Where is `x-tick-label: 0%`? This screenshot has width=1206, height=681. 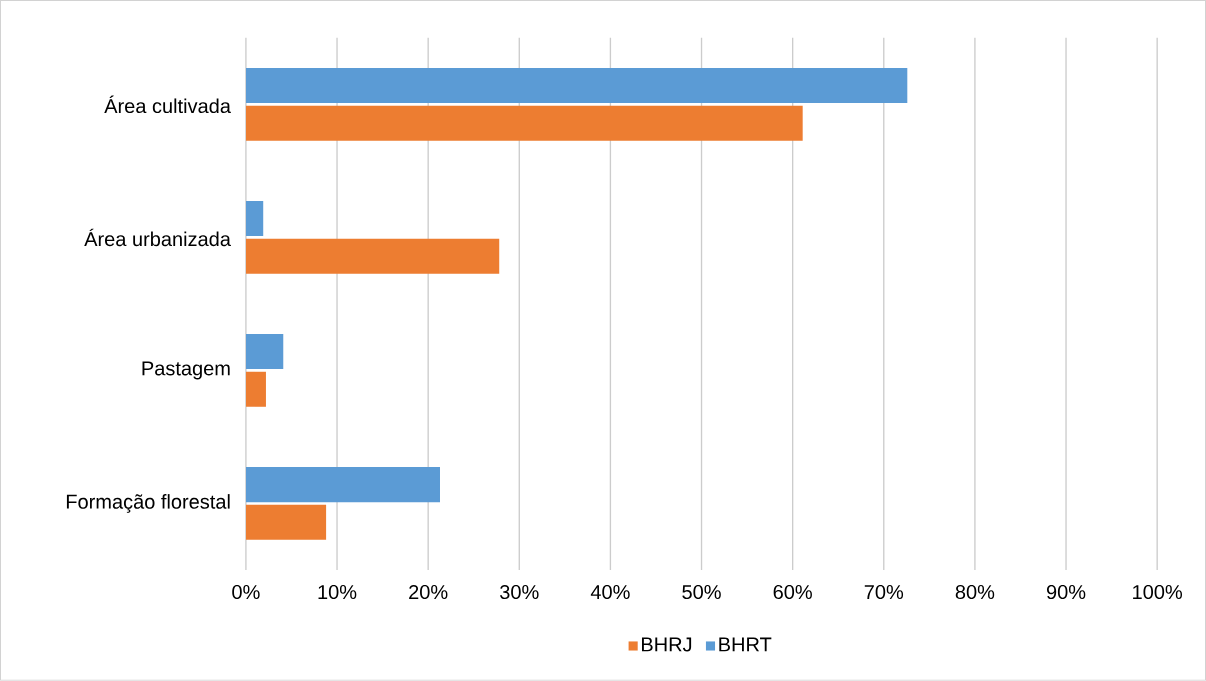 x-tick-label: 0% is located at coordinates (246, 592).